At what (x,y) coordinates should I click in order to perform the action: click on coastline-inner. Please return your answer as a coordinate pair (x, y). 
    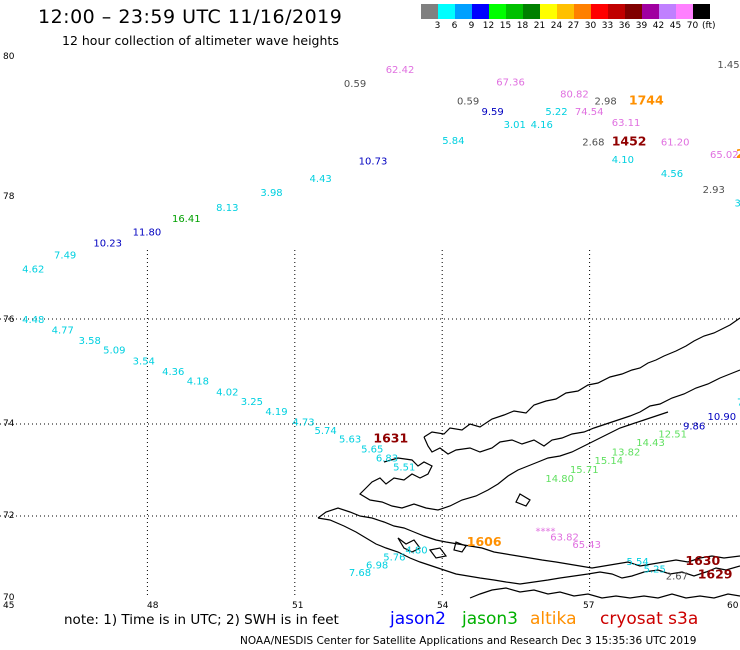
    Looking at the image, I should click on (581, 412).